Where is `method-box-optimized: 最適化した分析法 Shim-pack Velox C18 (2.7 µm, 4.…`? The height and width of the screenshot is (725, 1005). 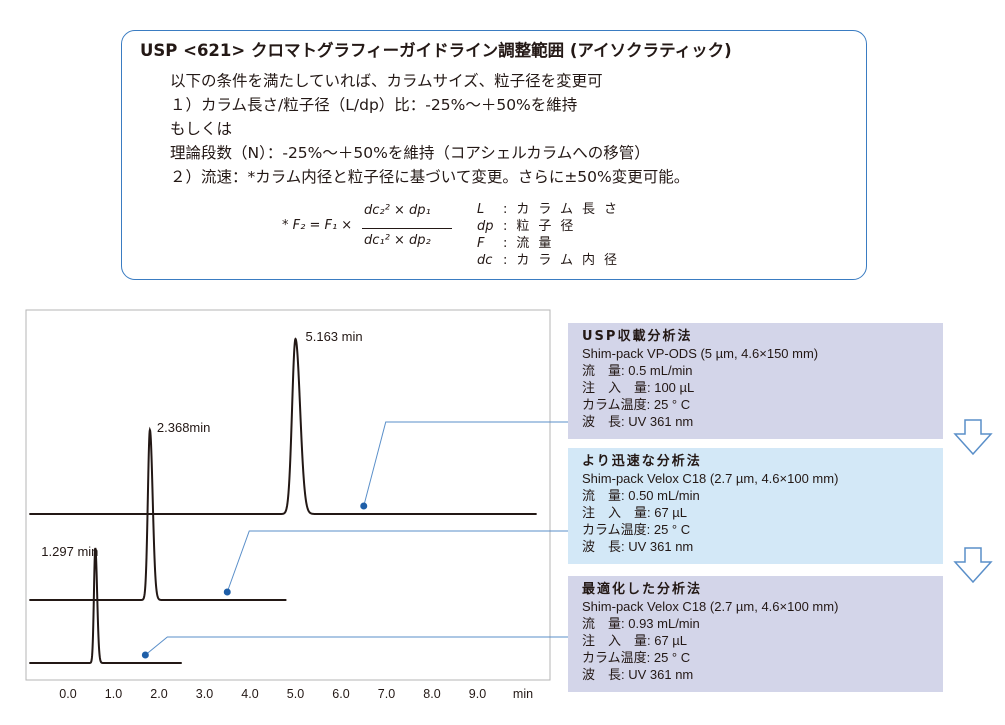 method-box-optimized: 最適化した分析法 Shim-pack Velox C18 (2.7 µm, 4.… is located at coordinates (755, 634).